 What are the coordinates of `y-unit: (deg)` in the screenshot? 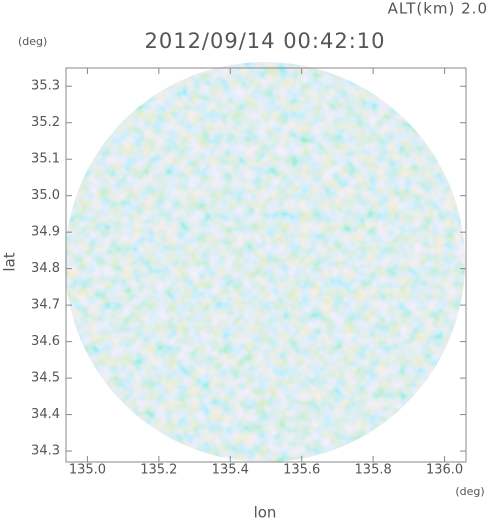 It's located at (32, 41).